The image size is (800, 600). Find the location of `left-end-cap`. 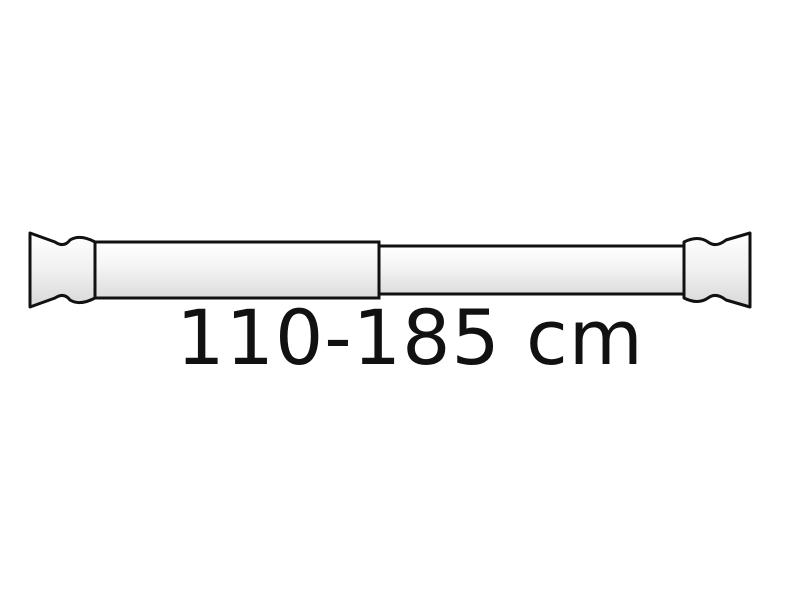

left-end-cap is located at coordinates (62, 270).